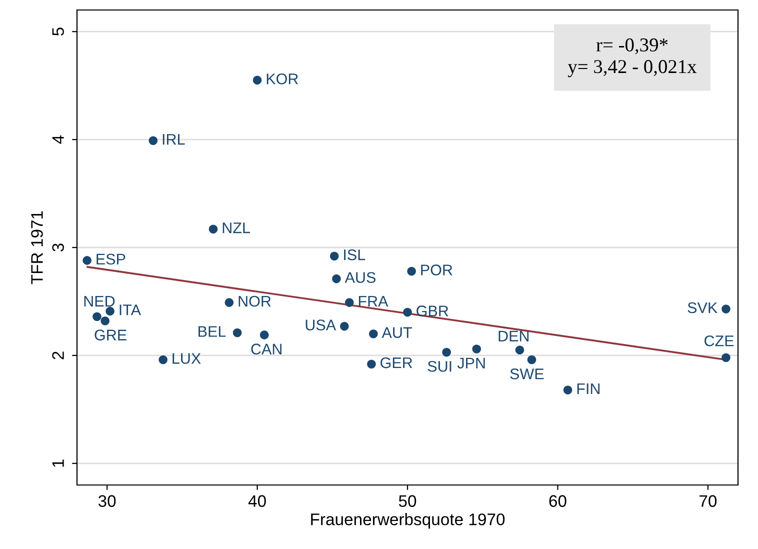 Image resolution: width=758 pixels, height=549 pixels. Describe the element at coordinates (719, 340) in the screenshot. I see `annotation: CZE` at that location.